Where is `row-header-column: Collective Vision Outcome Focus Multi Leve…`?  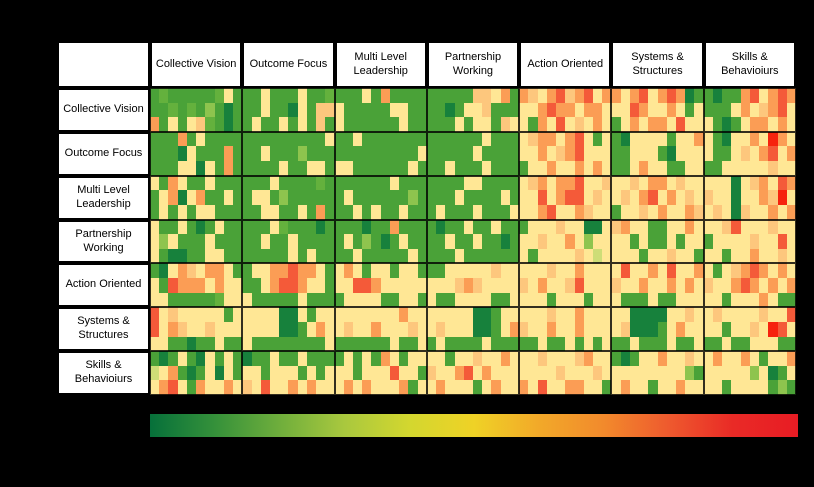 row-header-column: Collective Vision Outcome Focus Multi Leve… is located at coordinates (103, 242).